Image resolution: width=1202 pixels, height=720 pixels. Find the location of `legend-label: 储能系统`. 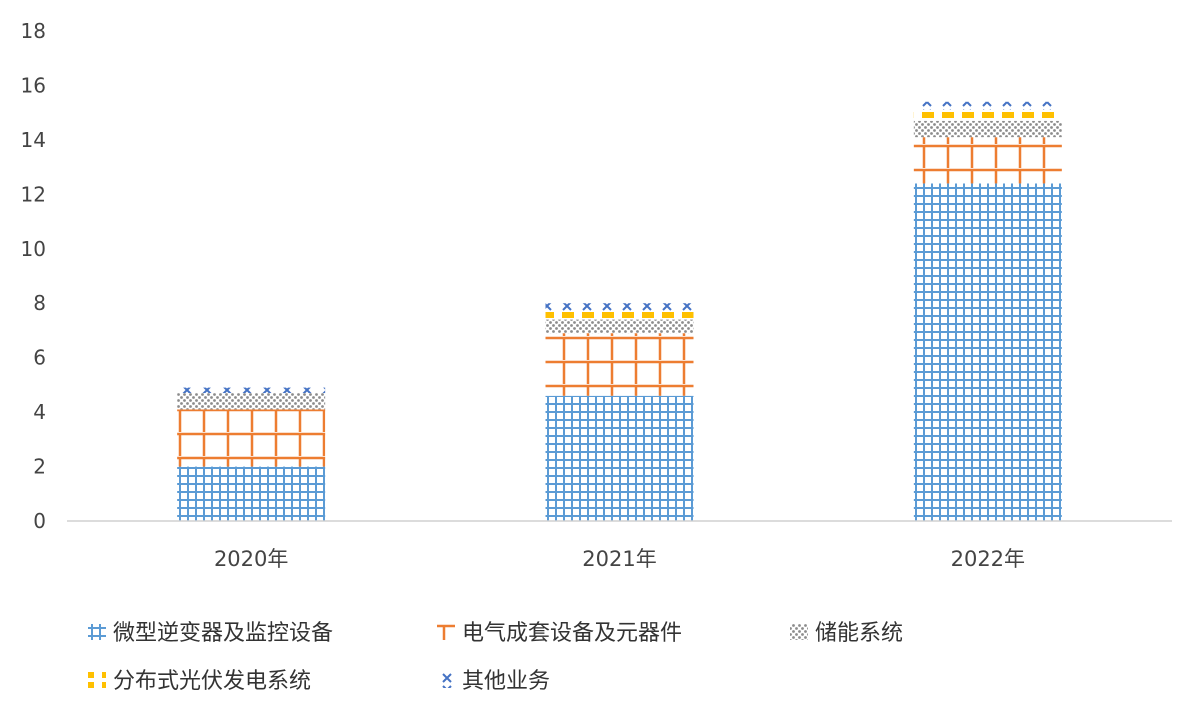

legend-label: 储能系统 is located at coordinates (859, 633).